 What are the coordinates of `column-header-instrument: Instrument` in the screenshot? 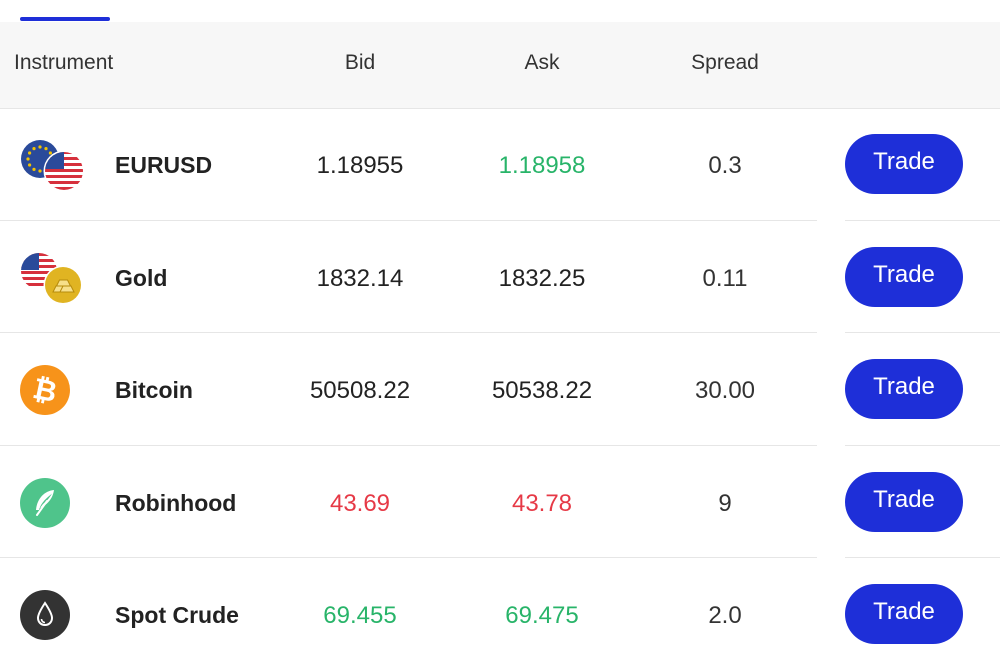 It's located at (64, 62).